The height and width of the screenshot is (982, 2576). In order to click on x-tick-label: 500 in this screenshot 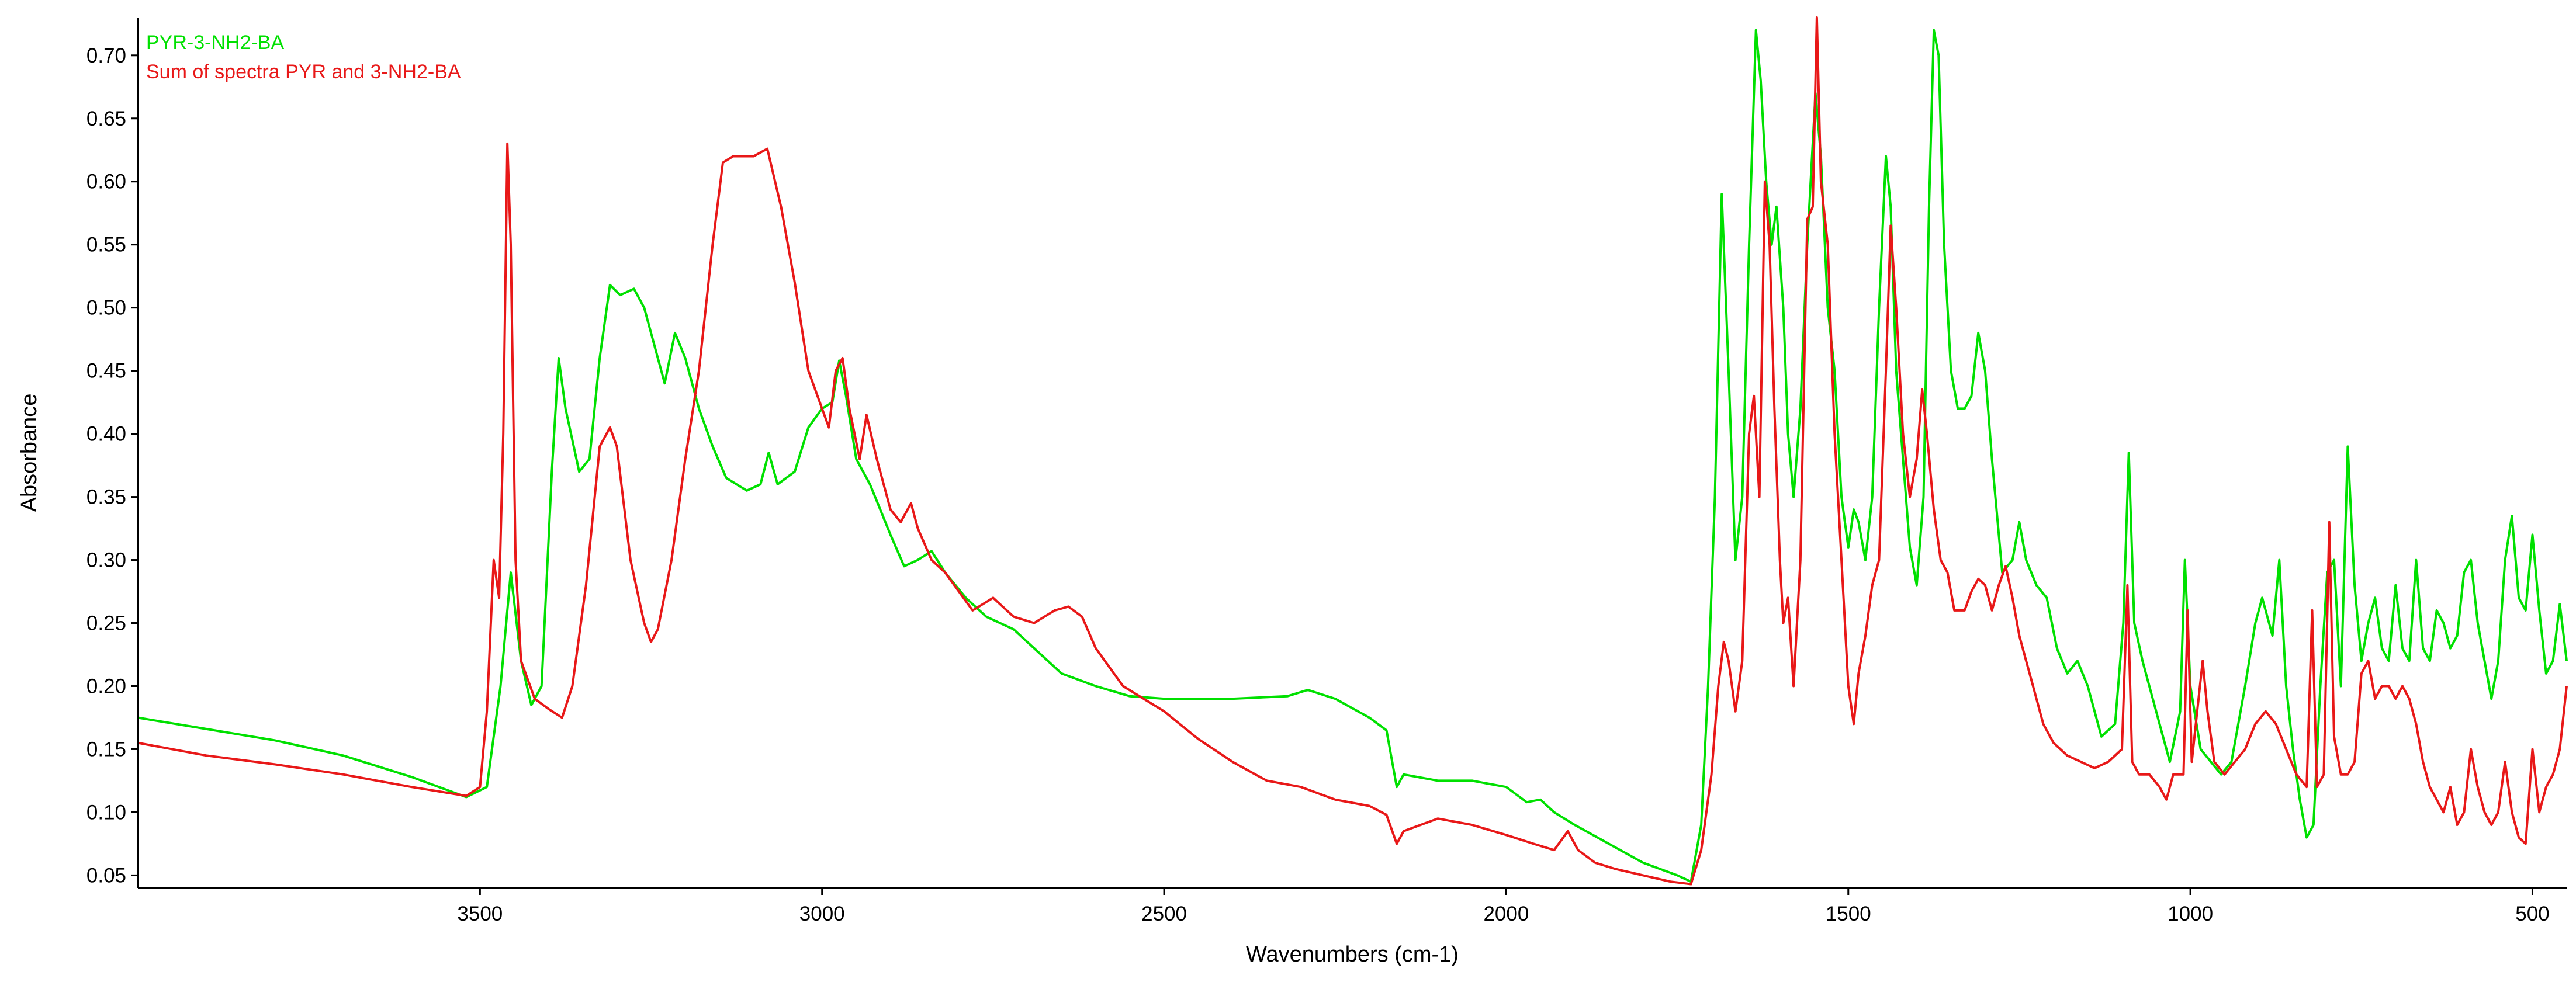, I will do `click(2532, 914)`.